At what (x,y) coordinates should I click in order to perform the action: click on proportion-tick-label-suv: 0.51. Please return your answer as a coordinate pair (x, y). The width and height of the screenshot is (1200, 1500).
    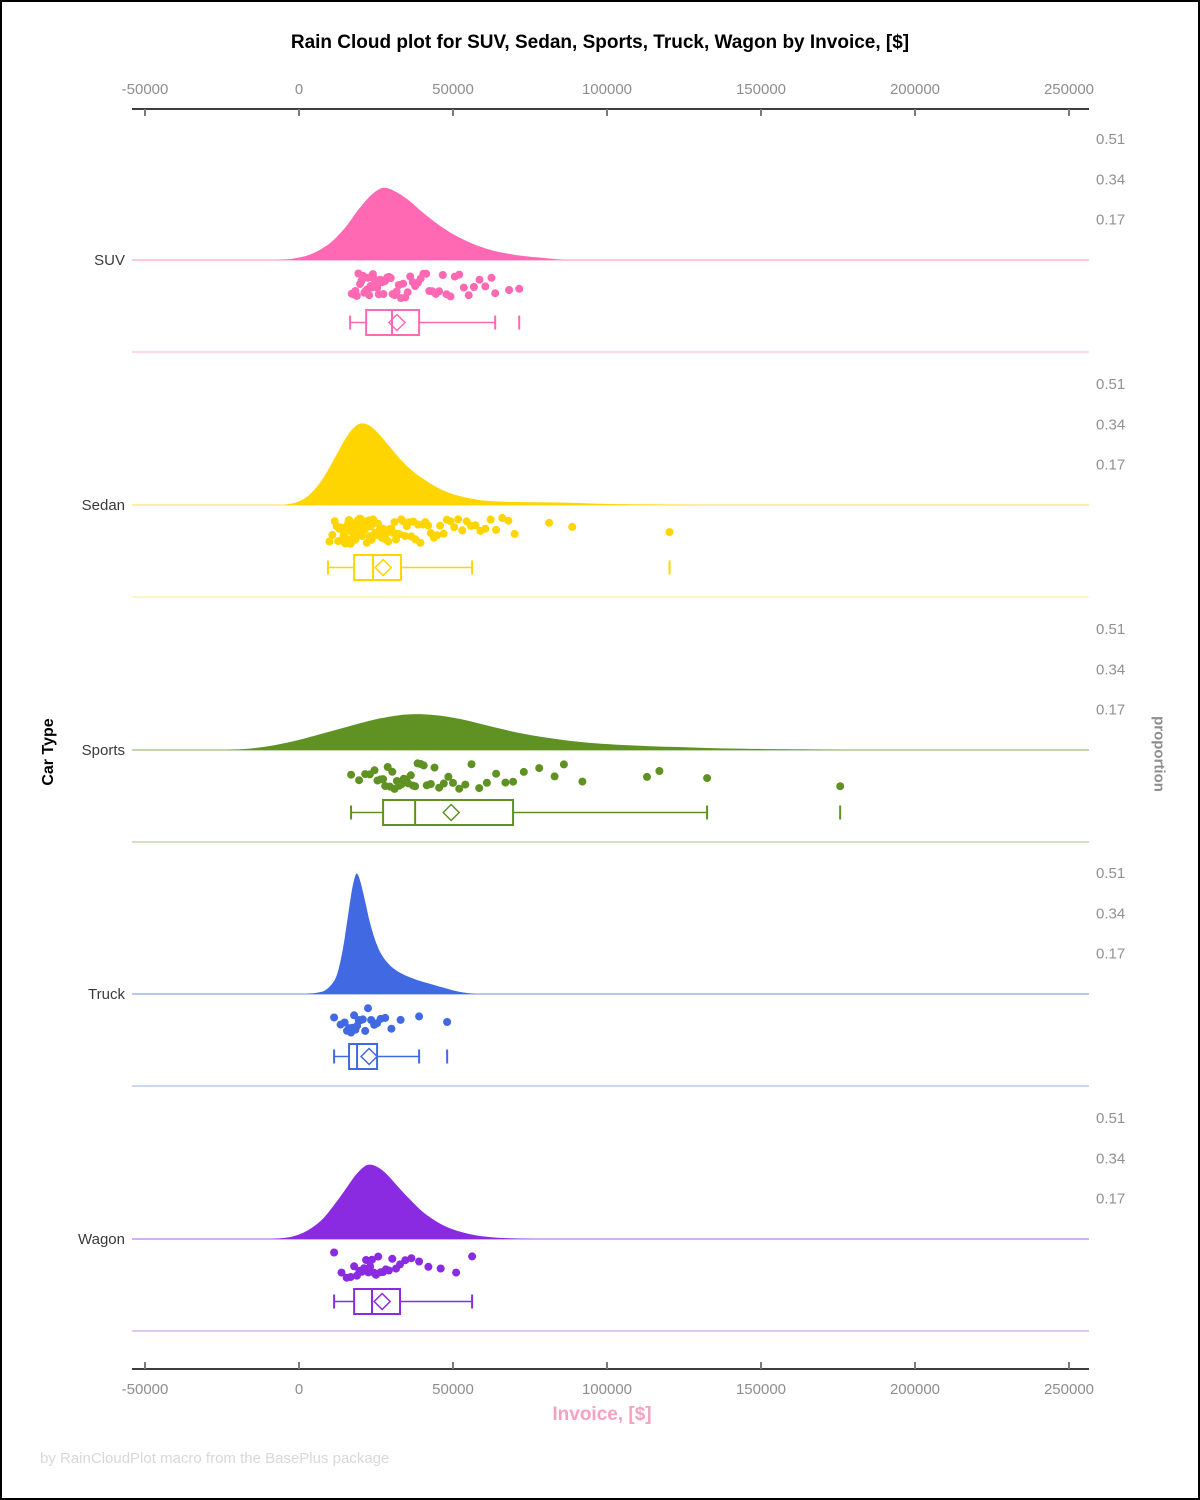
    Looking at the image, I should click on (1110, 139).